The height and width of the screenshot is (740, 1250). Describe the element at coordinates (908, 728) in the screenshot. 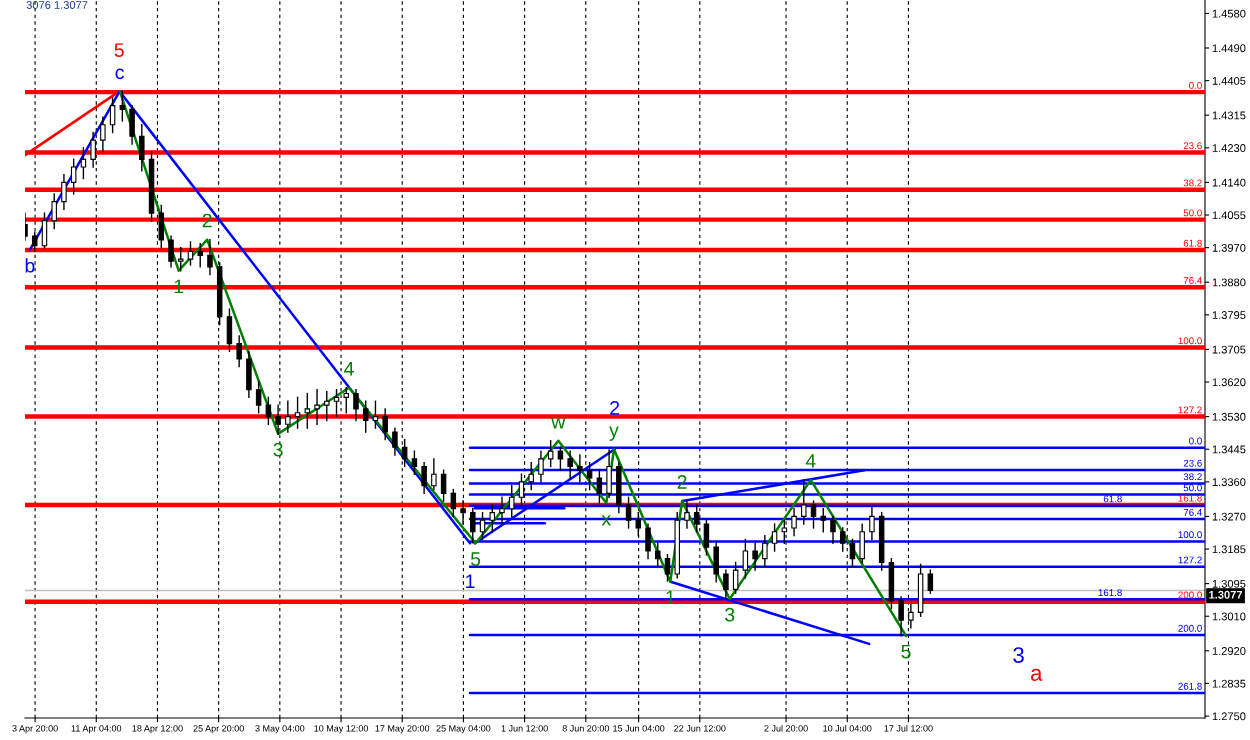

I see `x-tick-label: 17 Jul 12:00` at that location.